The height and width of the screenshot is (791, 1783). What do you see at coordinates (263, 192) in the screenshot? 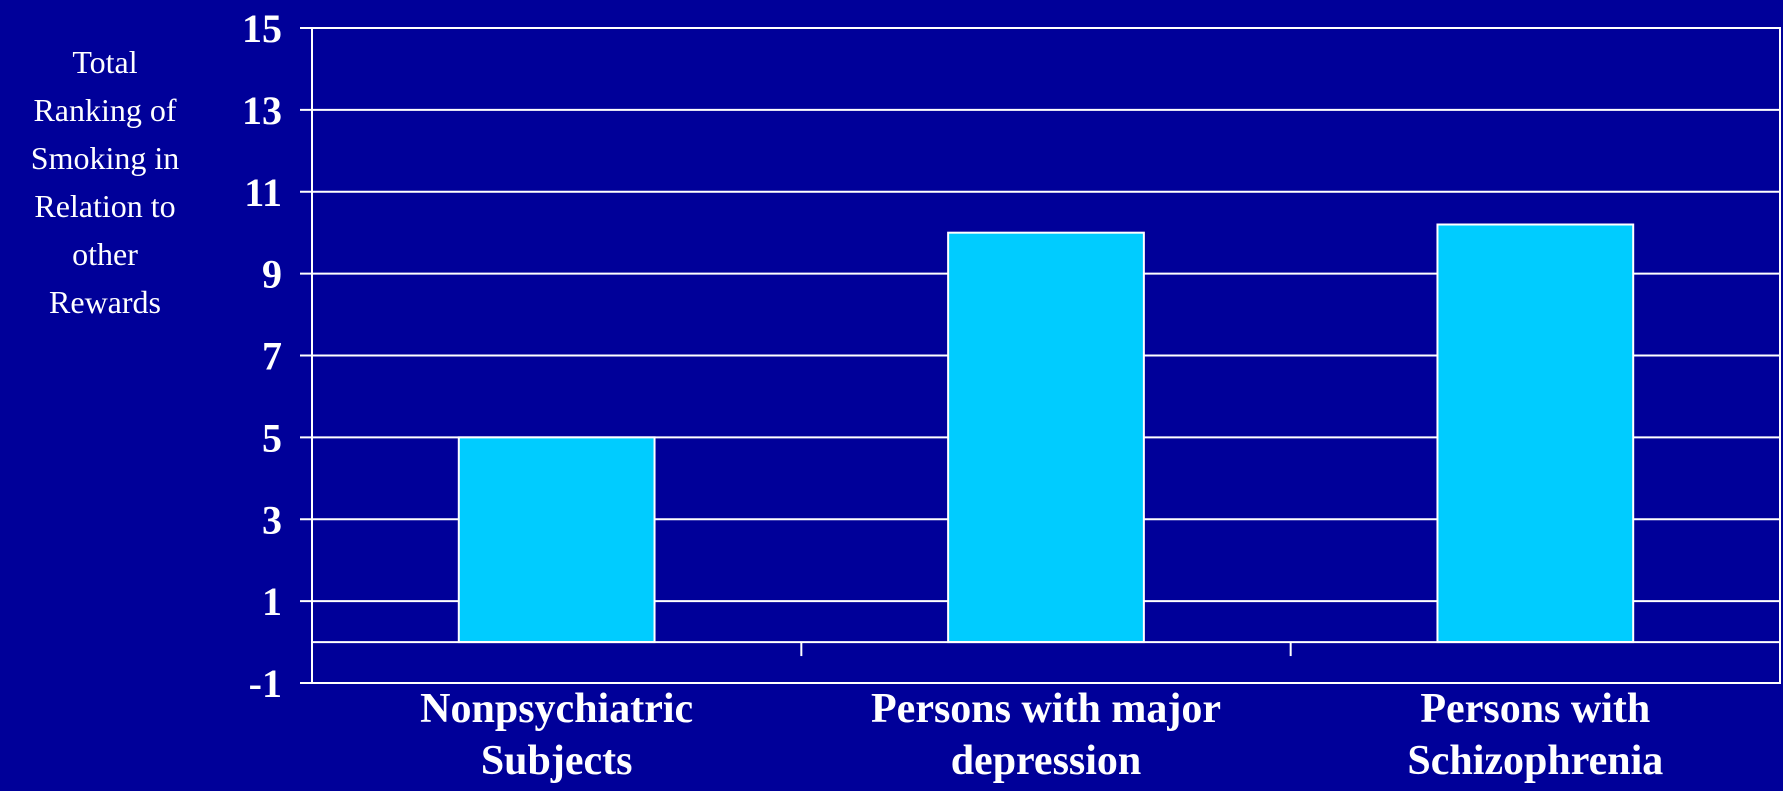
I see `y-tick-label: 11` at bounding box center [263, 192].